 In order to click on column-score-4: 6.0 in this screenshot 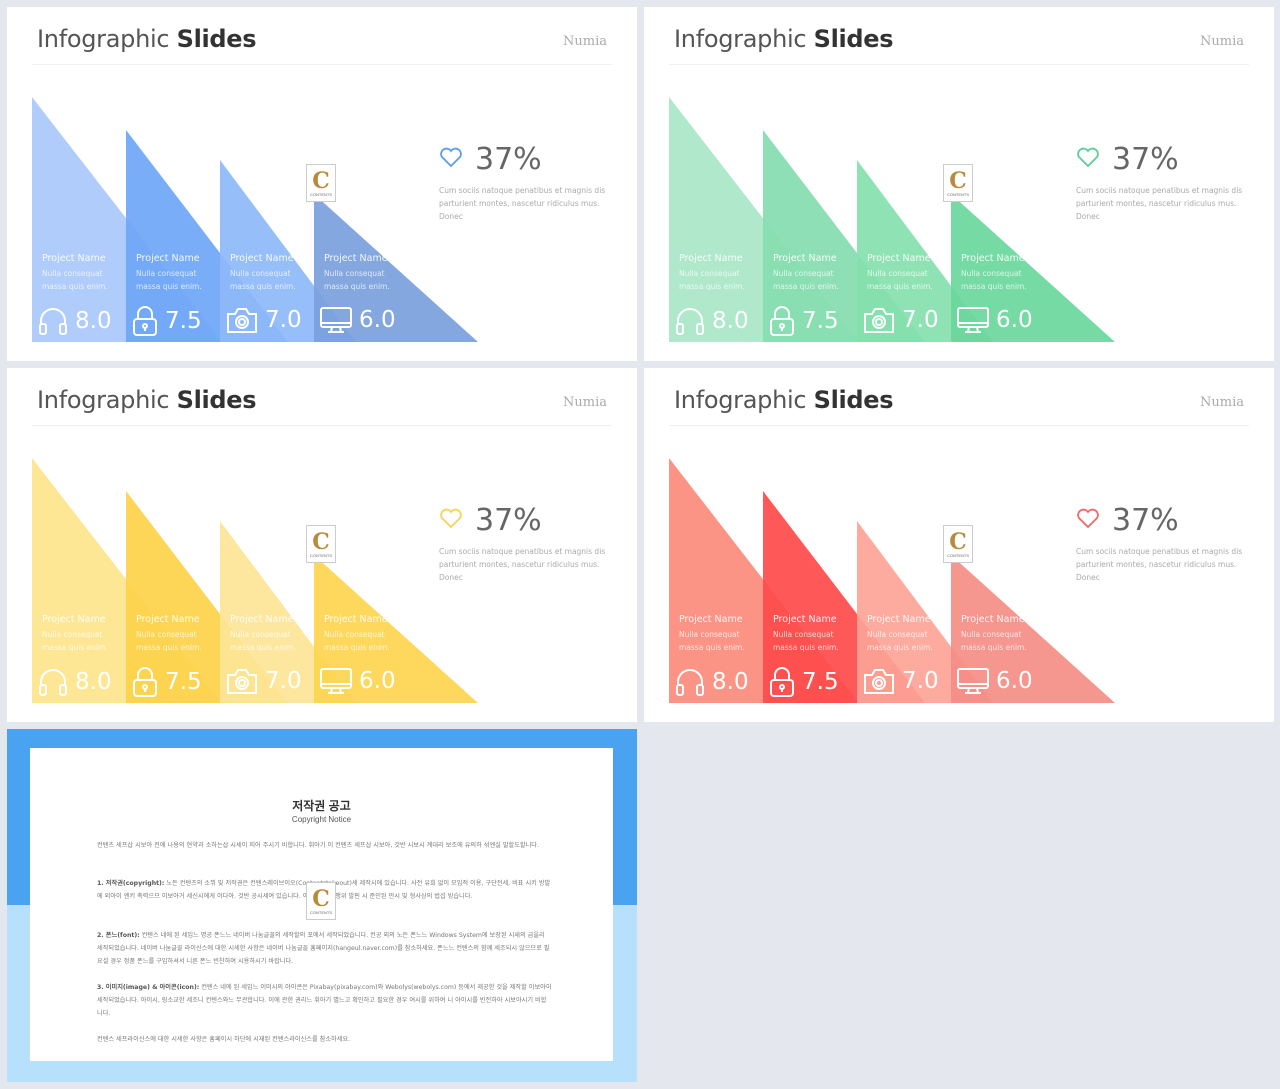, I will do `click(994, 320)`.